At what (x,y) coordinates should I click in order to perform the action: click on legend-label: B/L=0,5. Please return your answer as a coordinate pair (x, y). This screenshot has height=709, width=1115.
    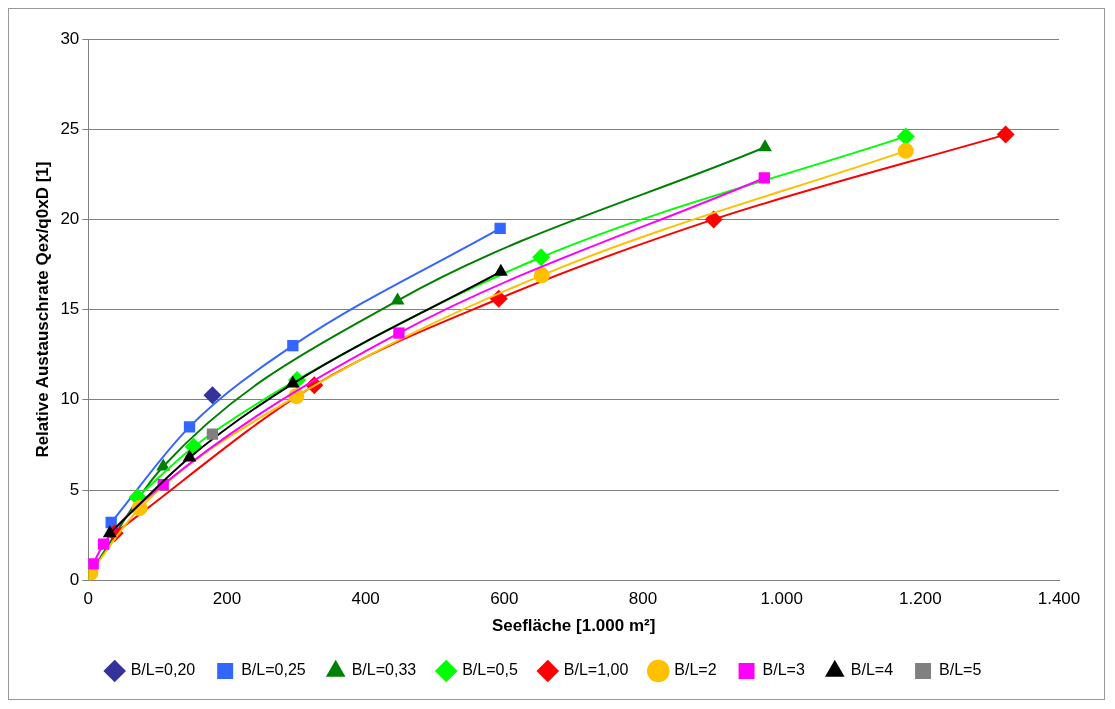
    Looking at the image, I should click on (490, 670).